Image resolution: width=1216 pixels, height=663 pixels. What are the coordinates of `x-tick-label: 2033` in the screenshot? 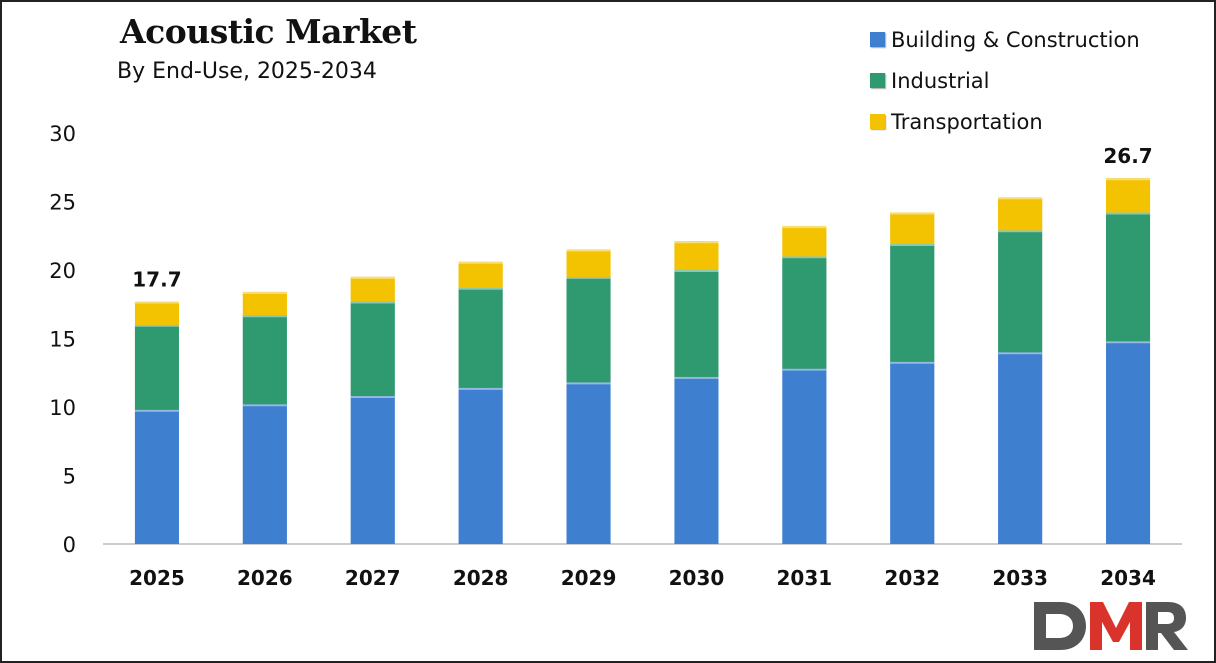 It's located at (1020, 578).